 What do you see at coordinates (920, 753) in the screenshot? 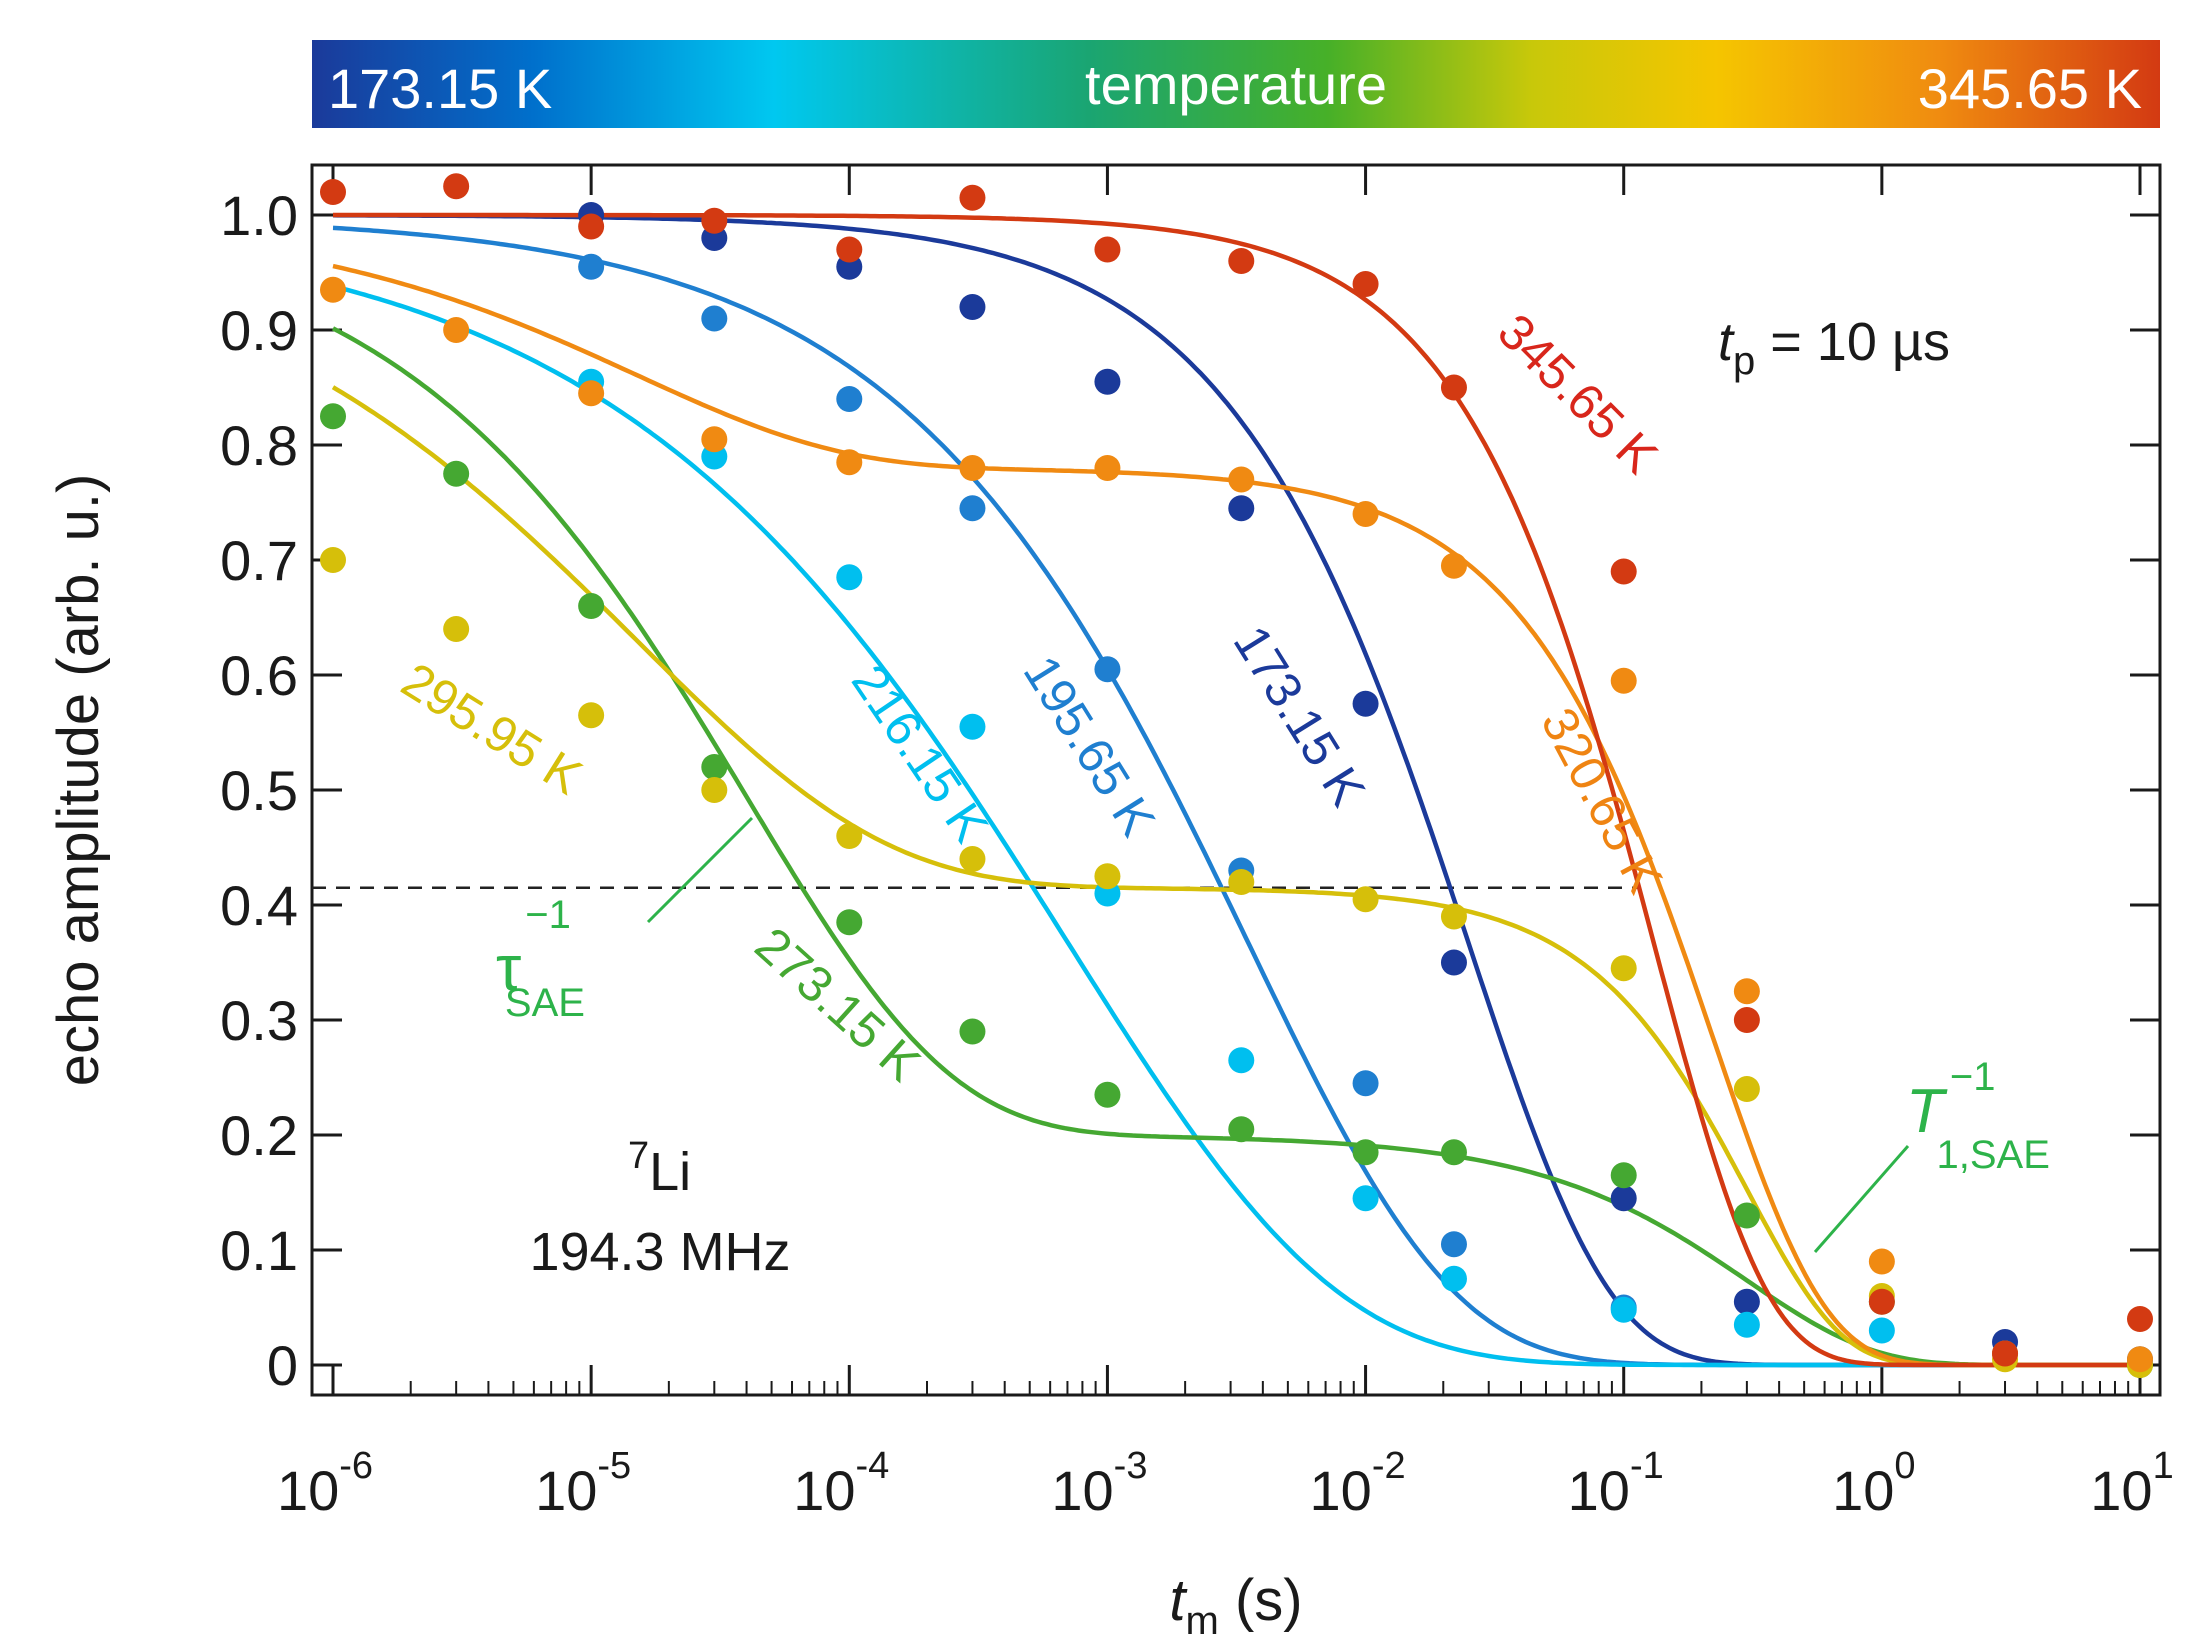
I see `series-label-216: 216.15 K` at bounding box center [920, 753].